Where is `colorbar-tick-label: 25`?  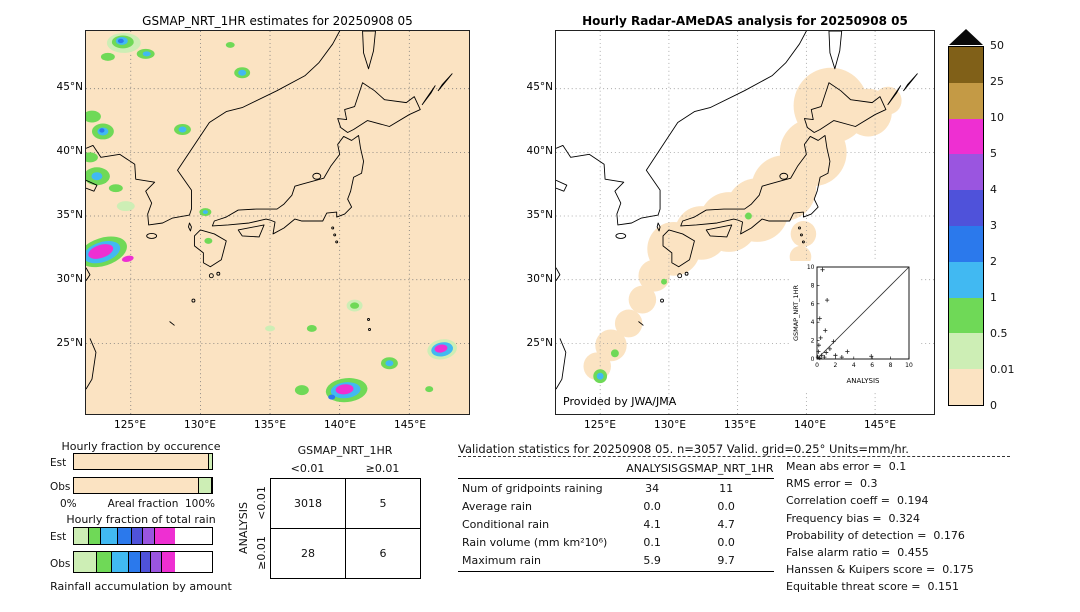
colorbar-tick-label: 25 is located at coordinates (997, 81).